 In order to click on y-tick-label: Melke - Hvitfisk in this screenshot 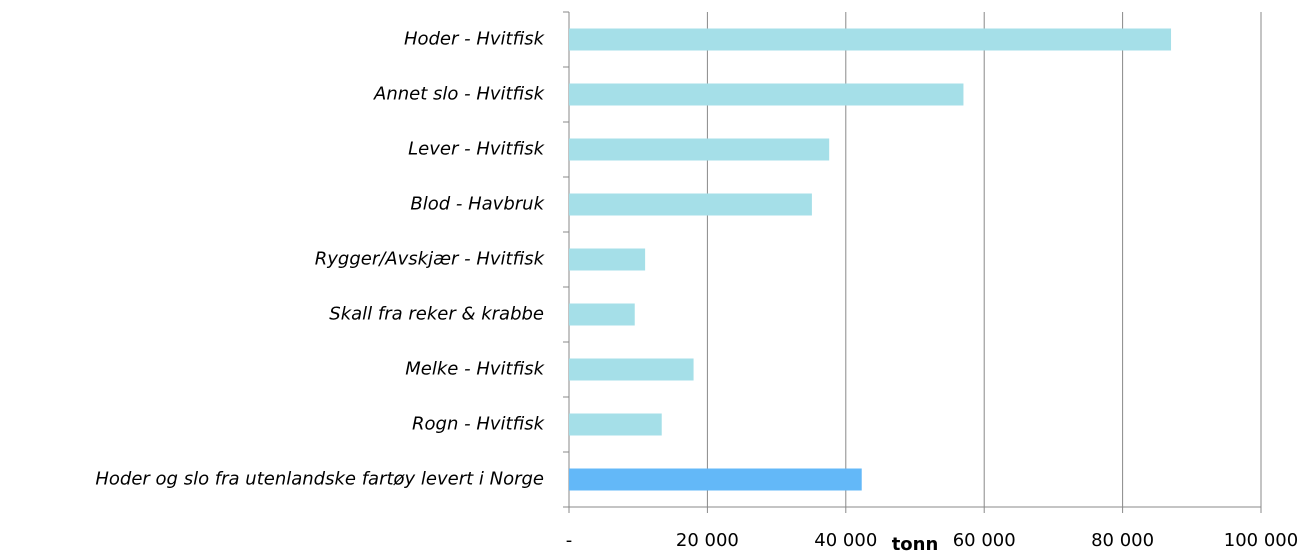, I will do `click(475, 369)`.